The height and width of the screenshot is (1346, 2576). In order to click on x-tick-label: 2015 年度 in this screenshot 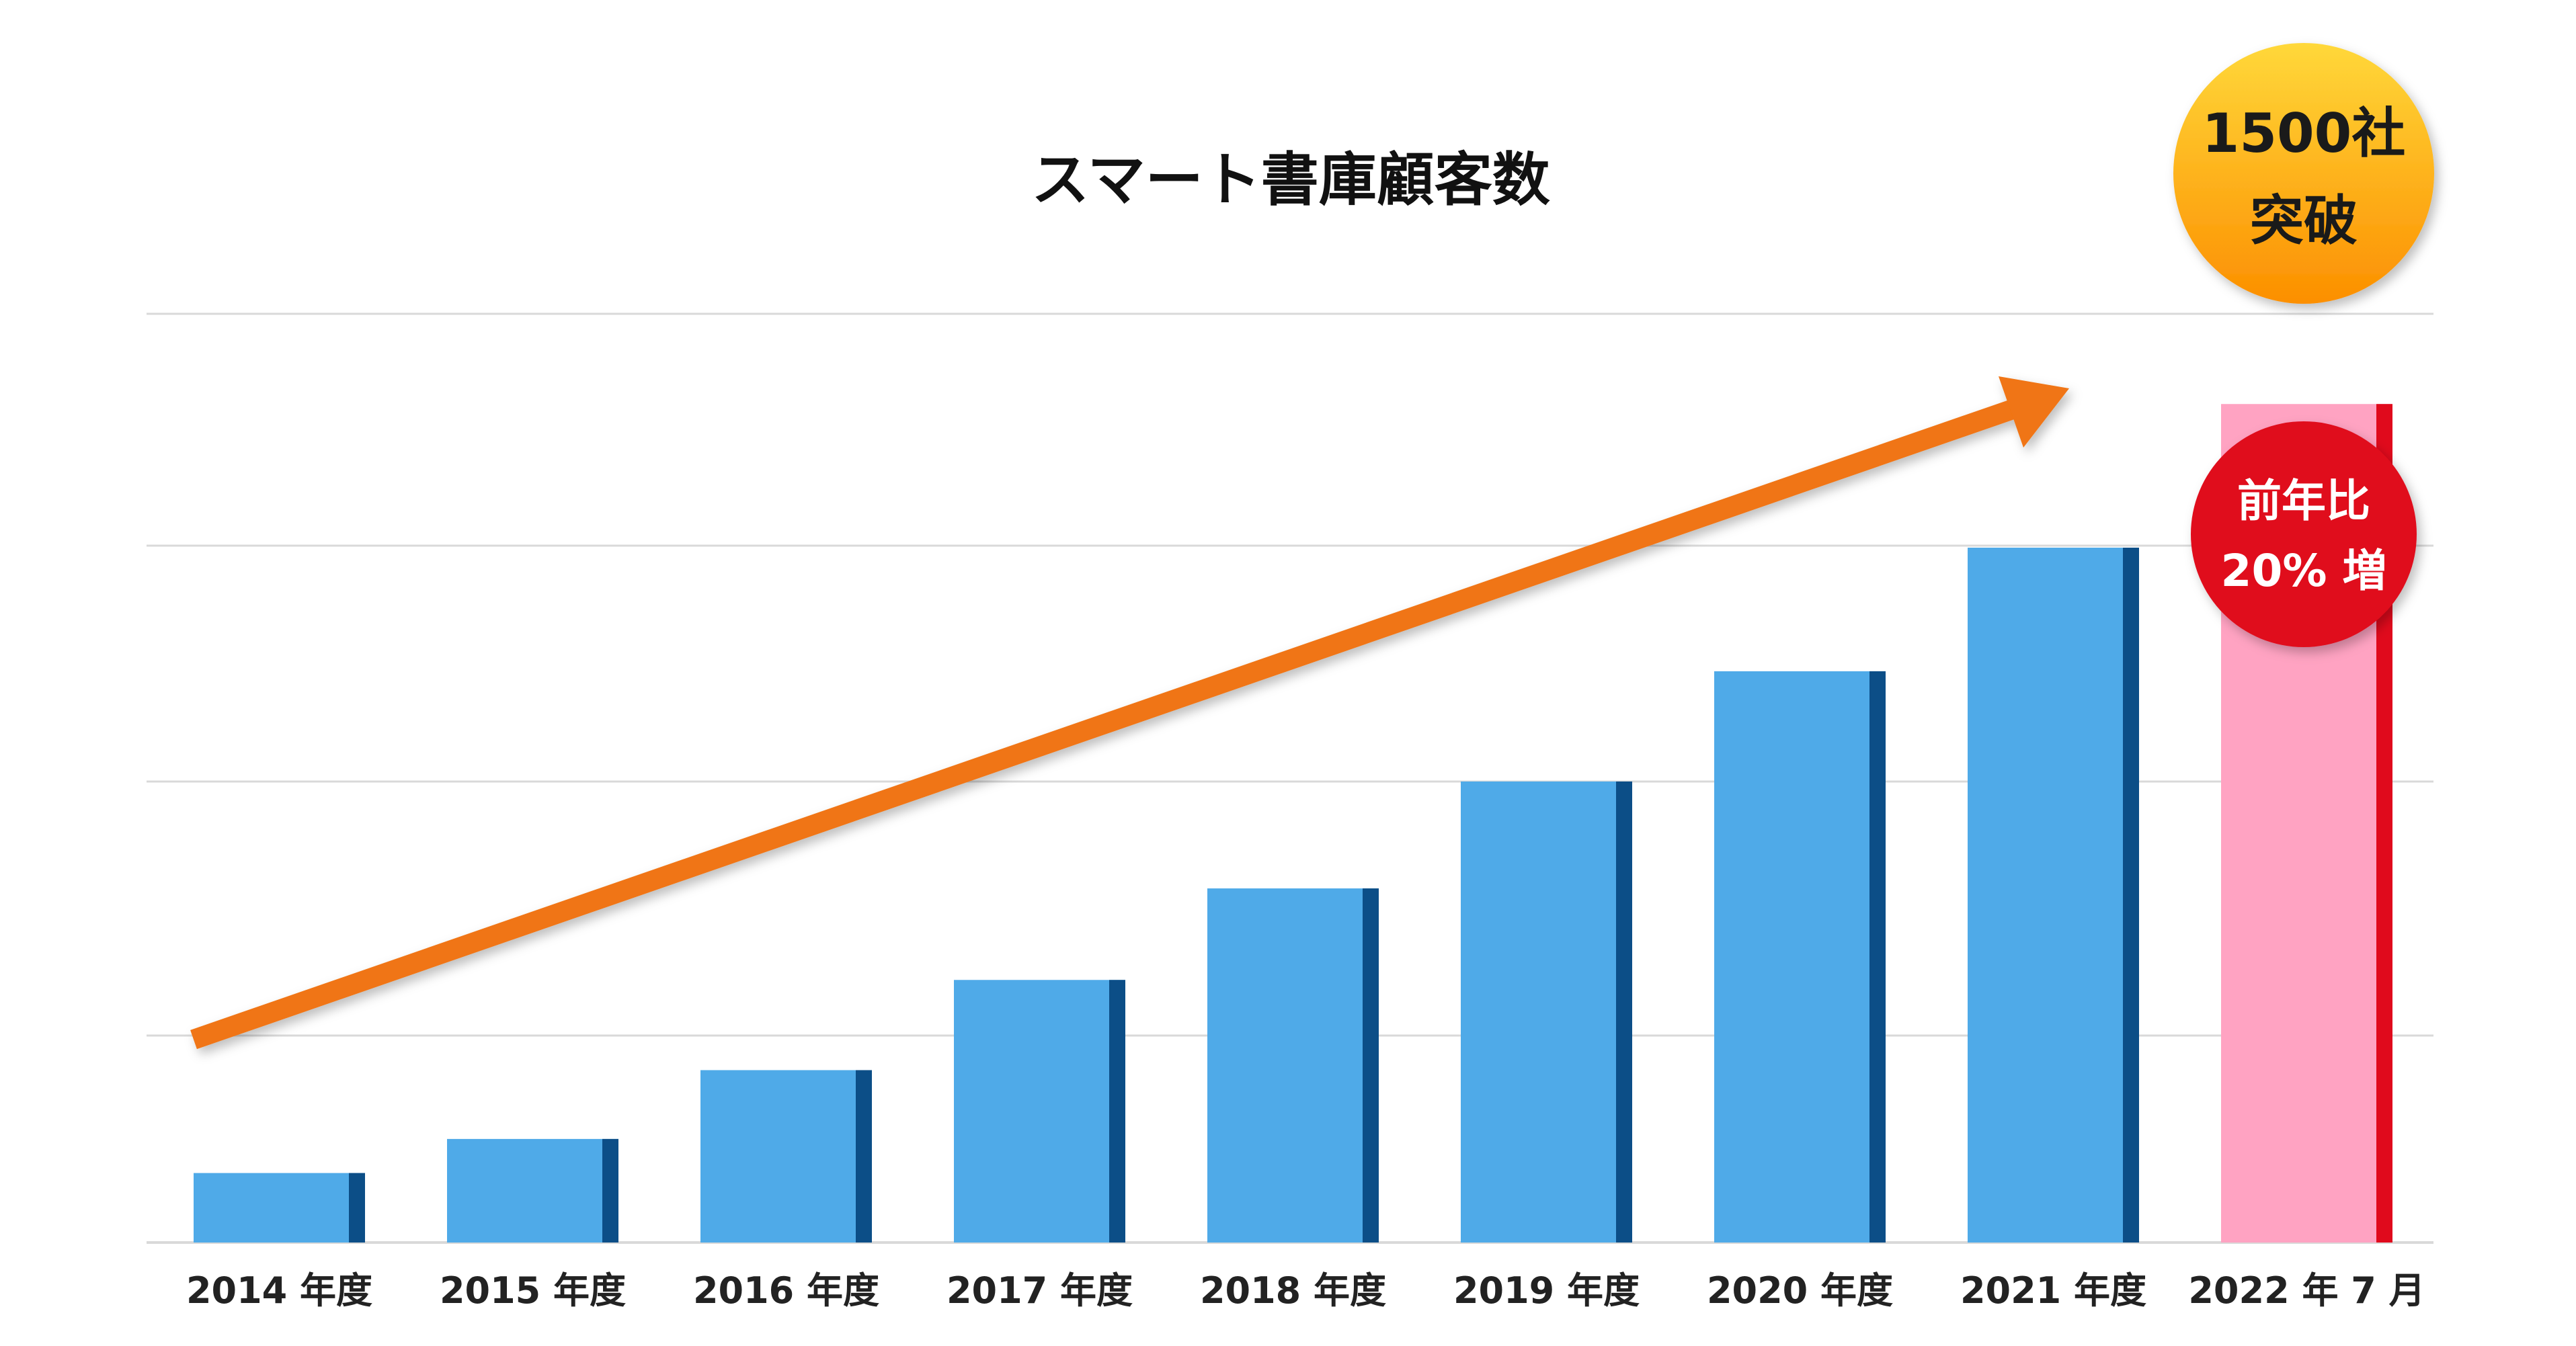, I will do `click(533, 1290)`.